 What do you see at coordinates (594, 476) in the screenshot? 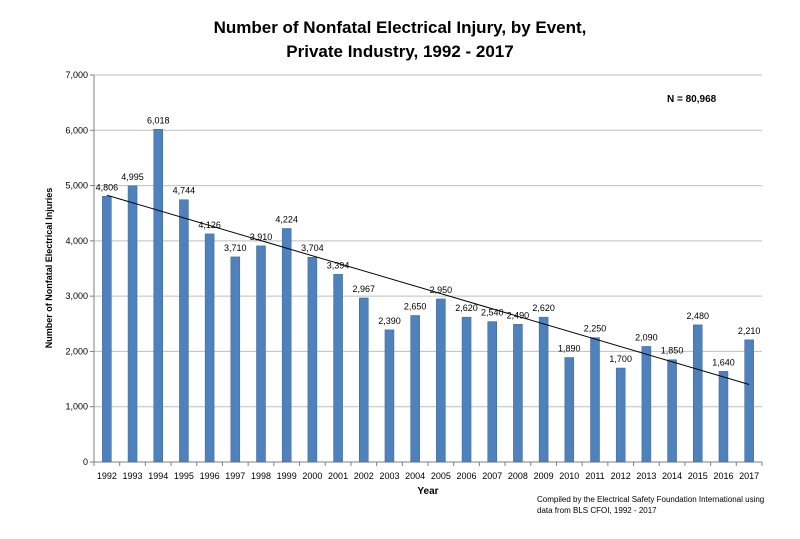
I see `x-tick-label-2011: 2011` at bounding box center [594, 476].